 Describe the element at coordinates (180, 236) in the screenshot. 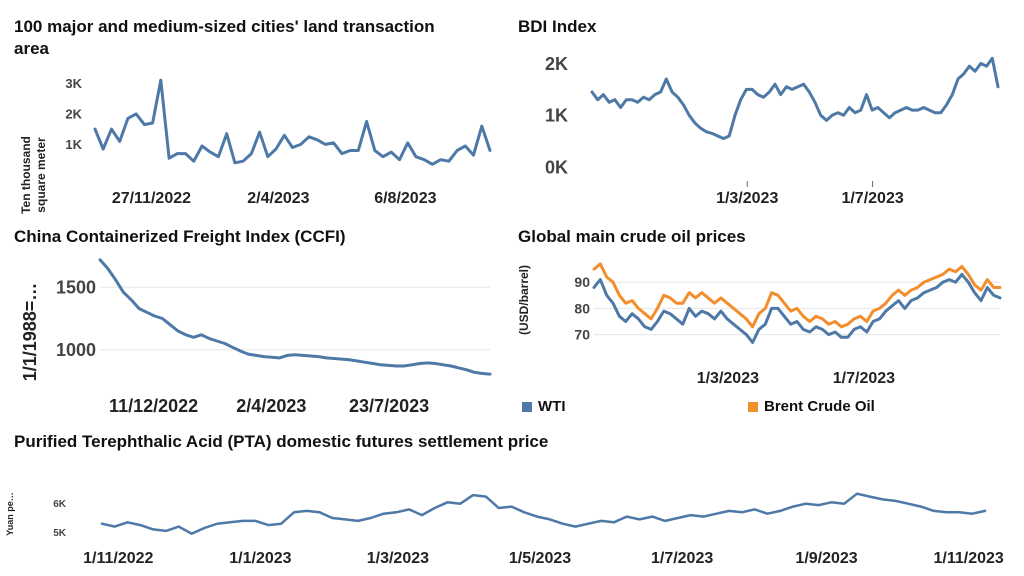

I see `ccfi-chart-title: China Containerized Freight Index (CCFI)` at that location.